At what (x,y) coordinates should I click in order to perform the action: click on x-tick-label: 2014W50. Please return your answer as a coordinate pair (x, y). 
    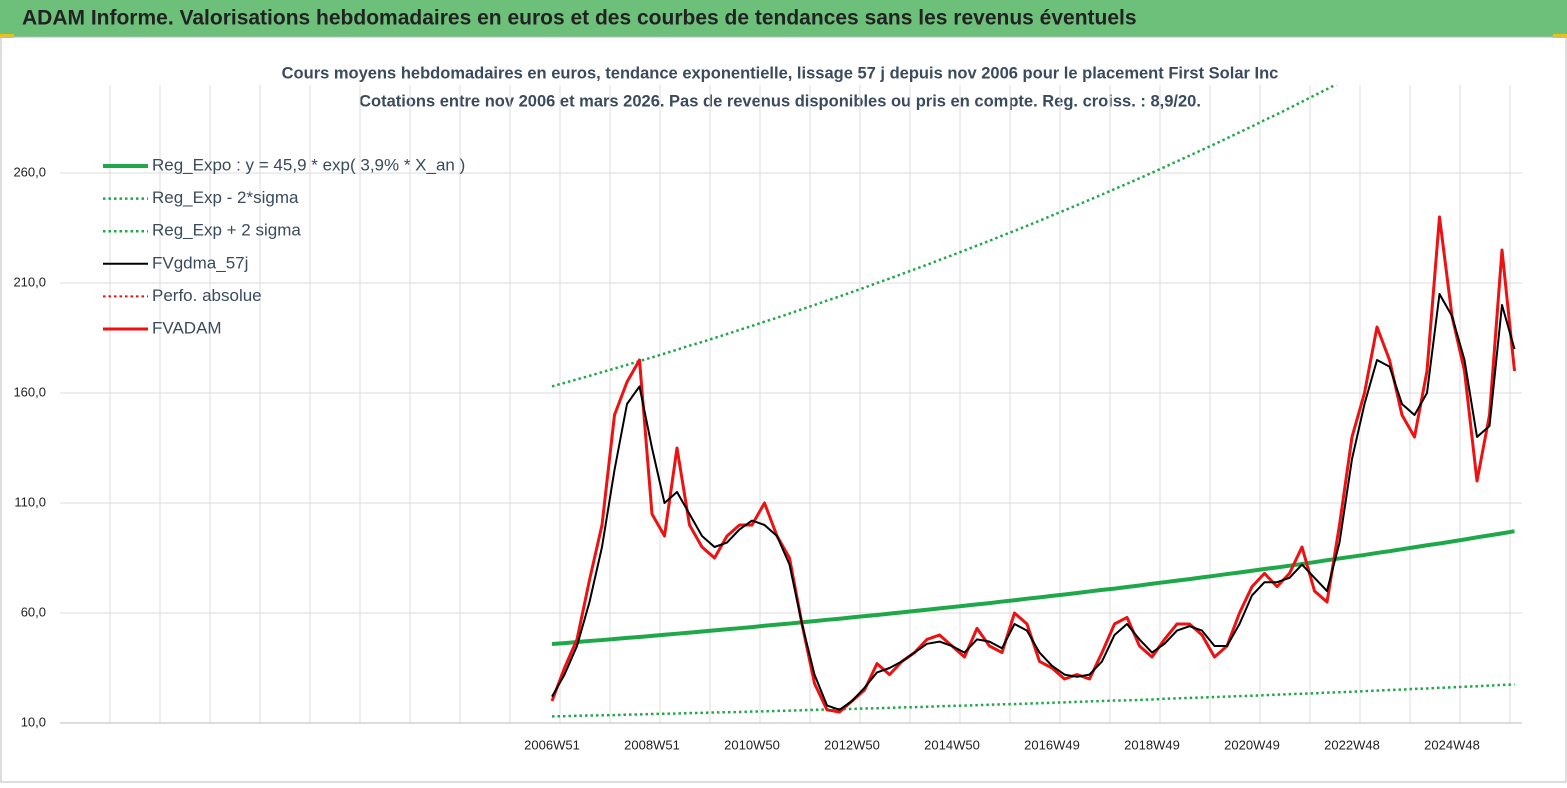
    Looking at the image, I should click on (952, 744).